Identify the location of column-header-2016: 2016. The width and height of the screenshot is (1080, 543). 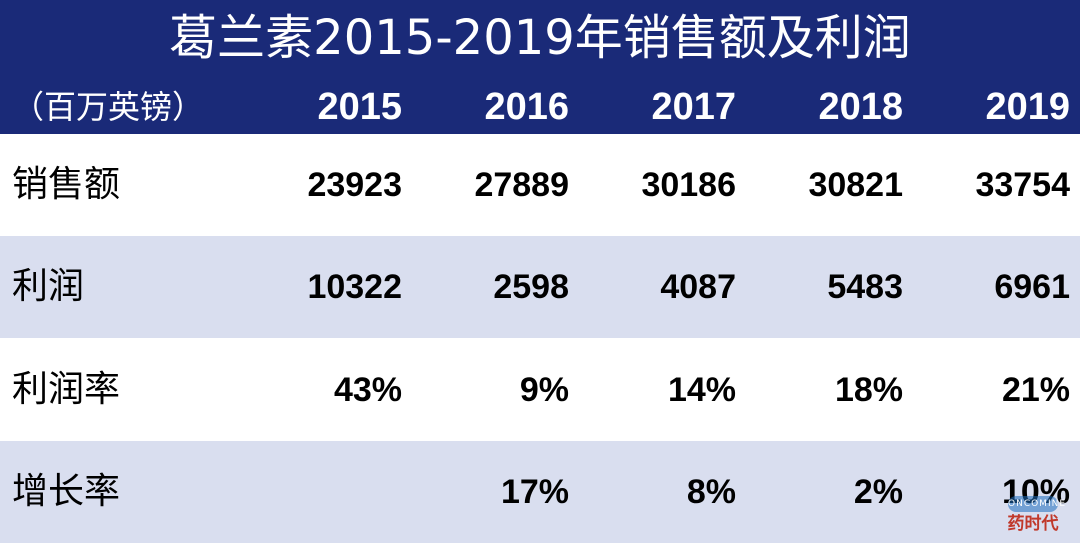
(526, 107).